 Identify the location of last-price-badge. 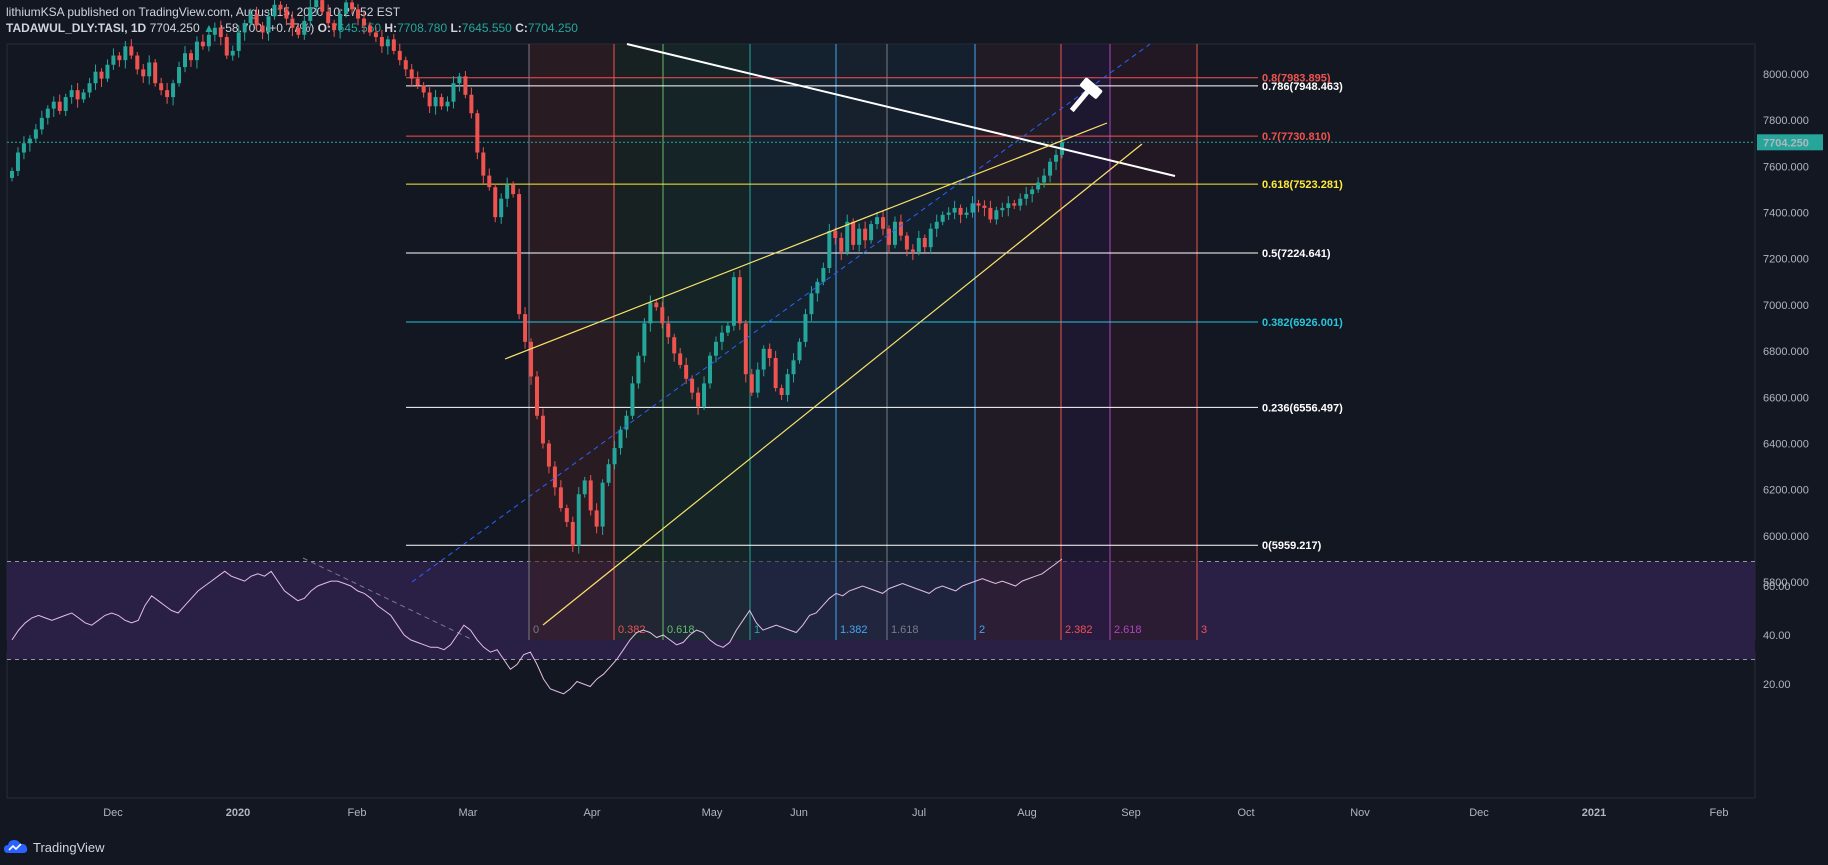
(1790, 142).